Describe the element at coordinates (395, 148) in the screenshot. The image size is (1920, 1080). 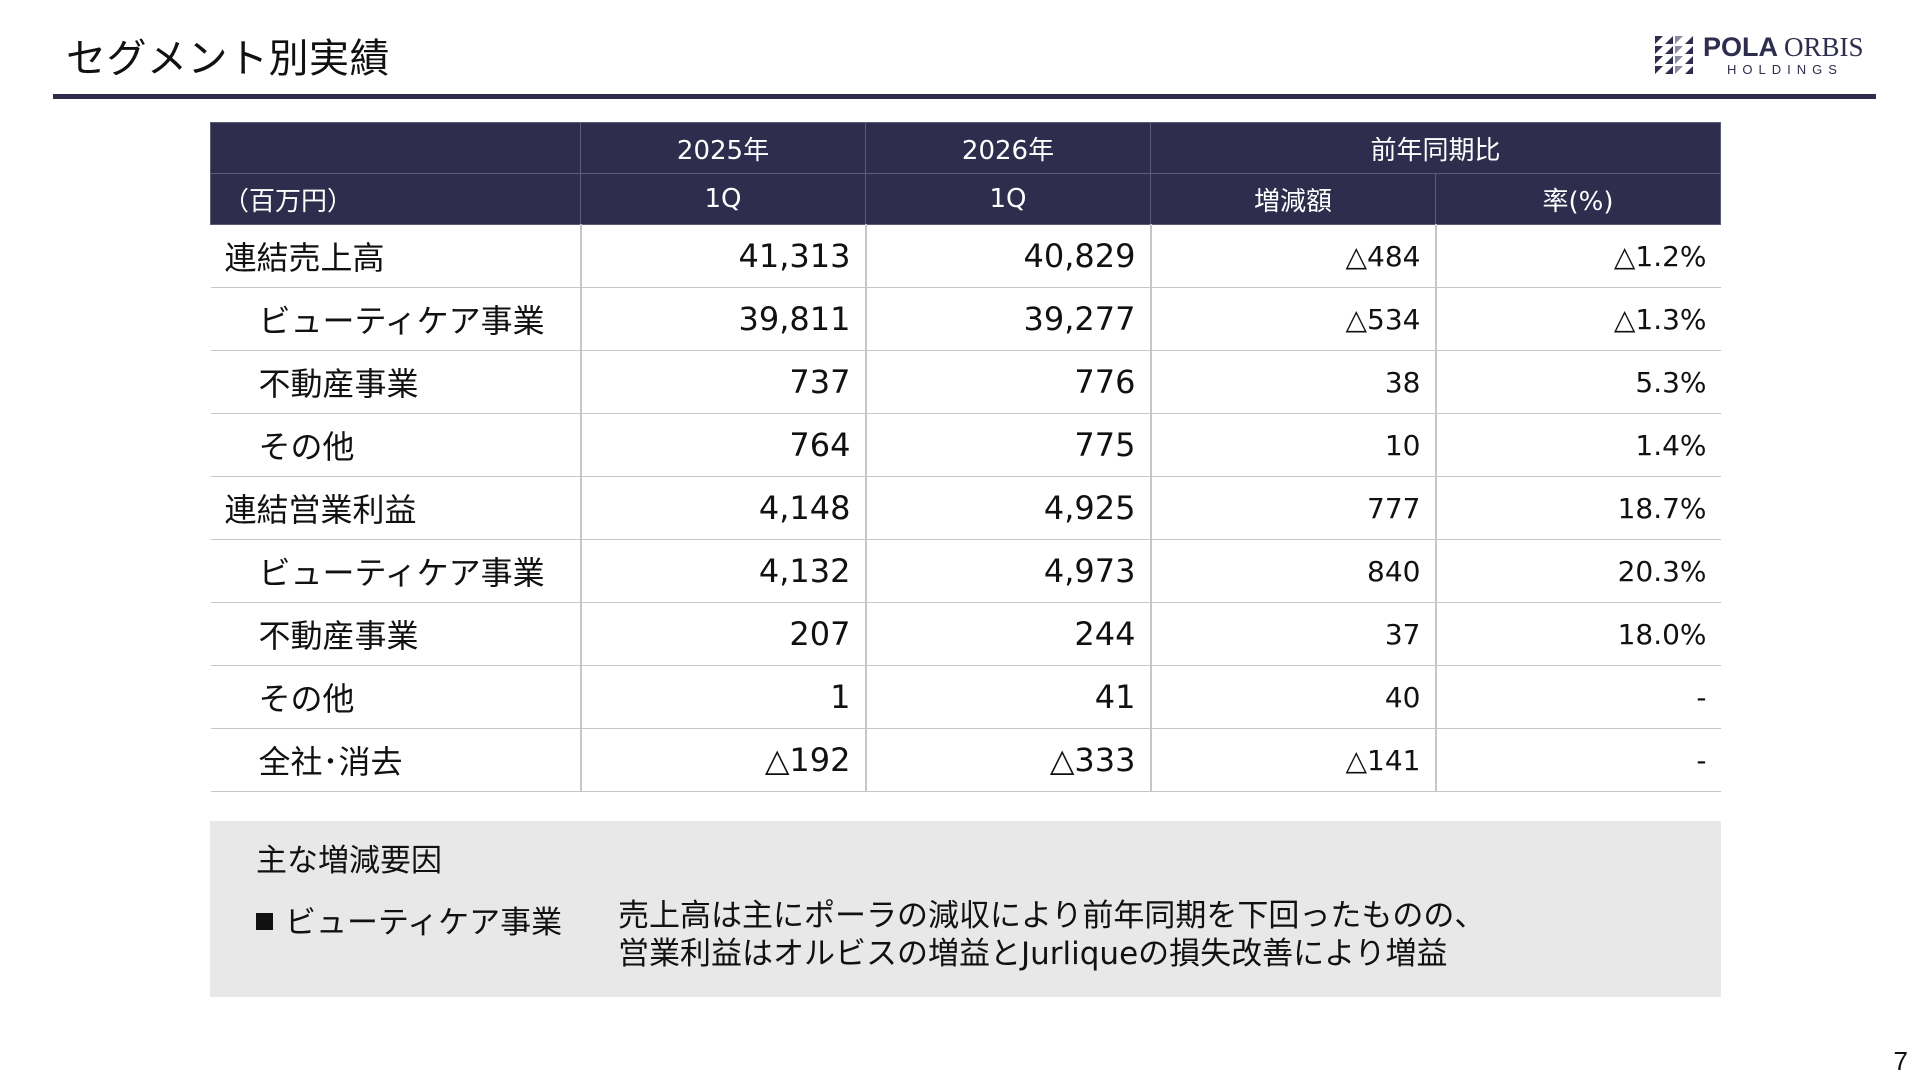
I see `header-corner` at that location.